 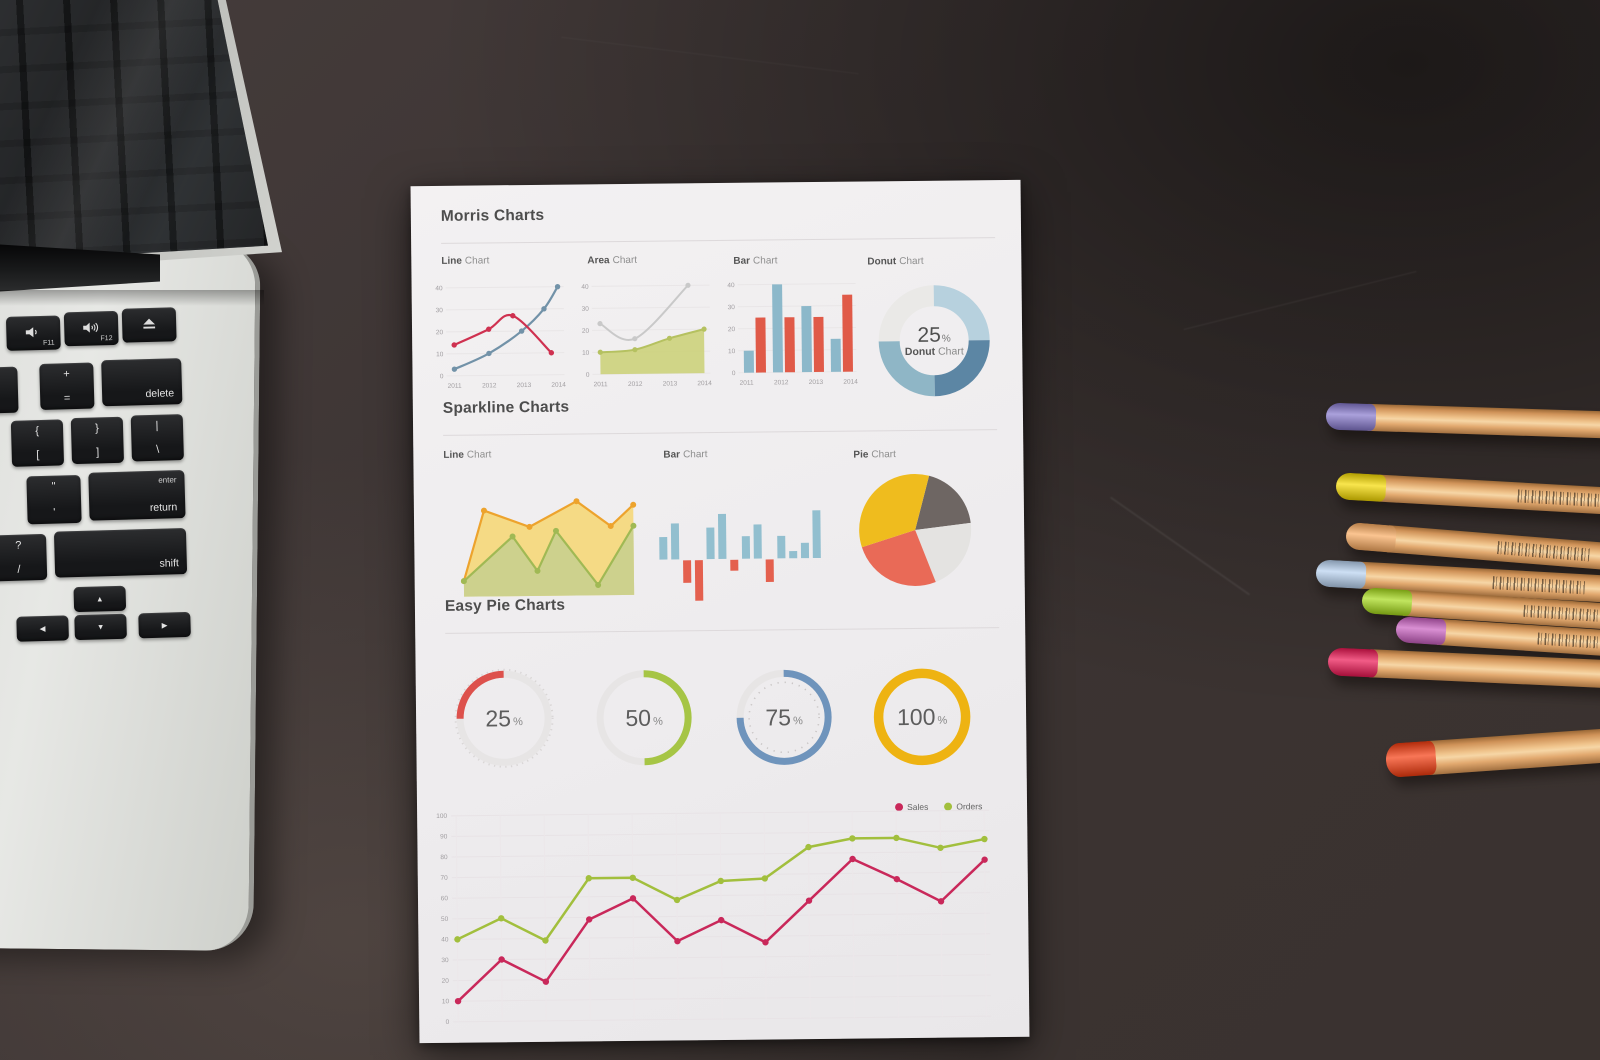 I want to click on key-label: ", so click(x=53, y=486).